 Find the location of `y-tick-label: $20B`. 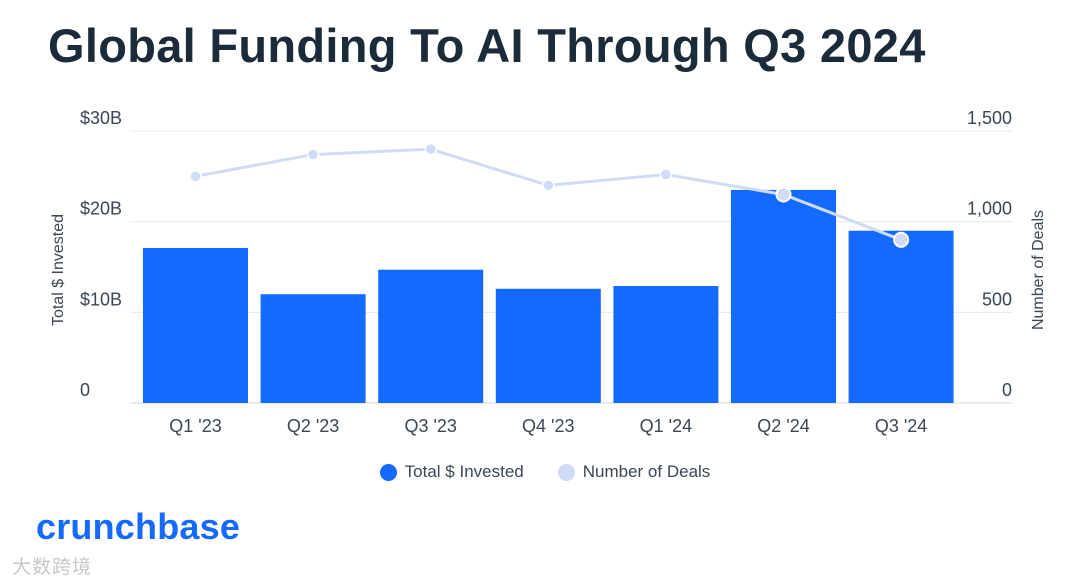

y-tick-label: $20B is located at coordinates (101, 209).